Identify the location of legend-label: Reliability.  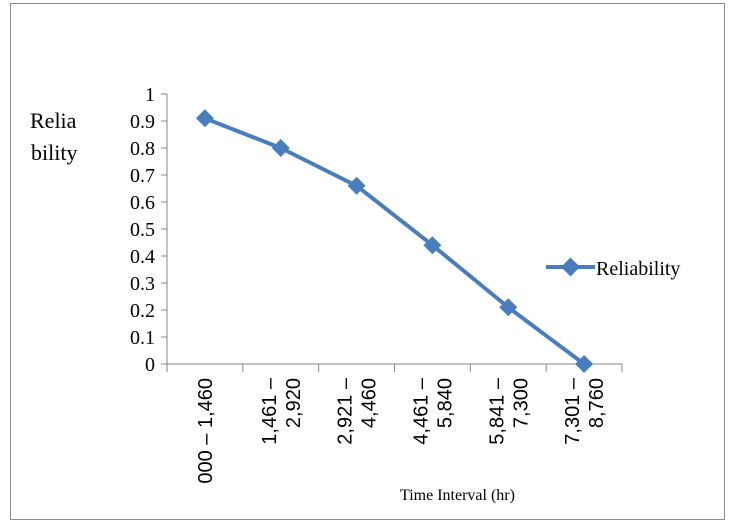
(638, 269).